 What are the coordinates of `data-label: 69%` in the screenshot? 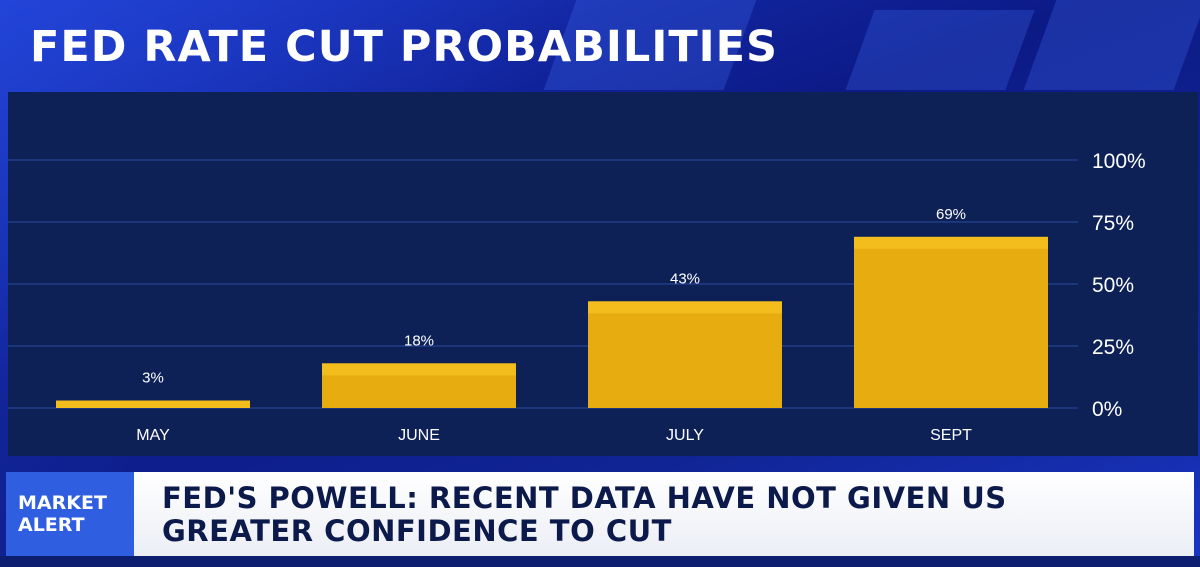 It's located at (951, 214).